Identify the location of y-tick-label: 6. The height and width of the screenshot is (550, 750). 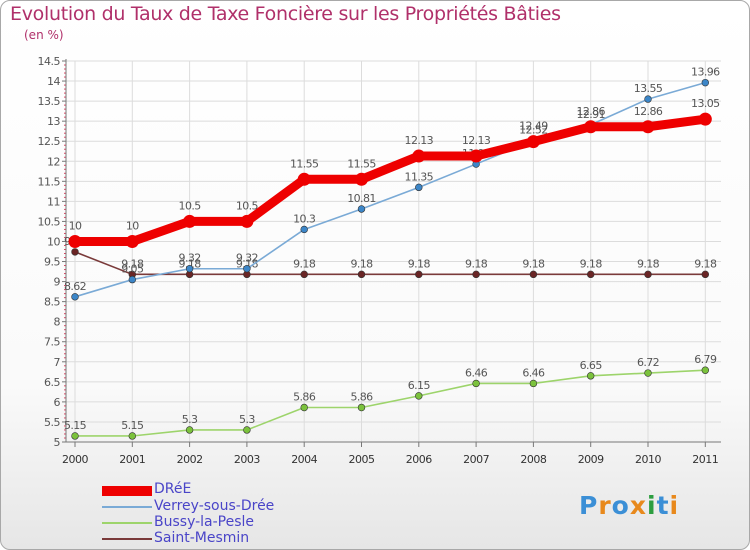
(57, 402).